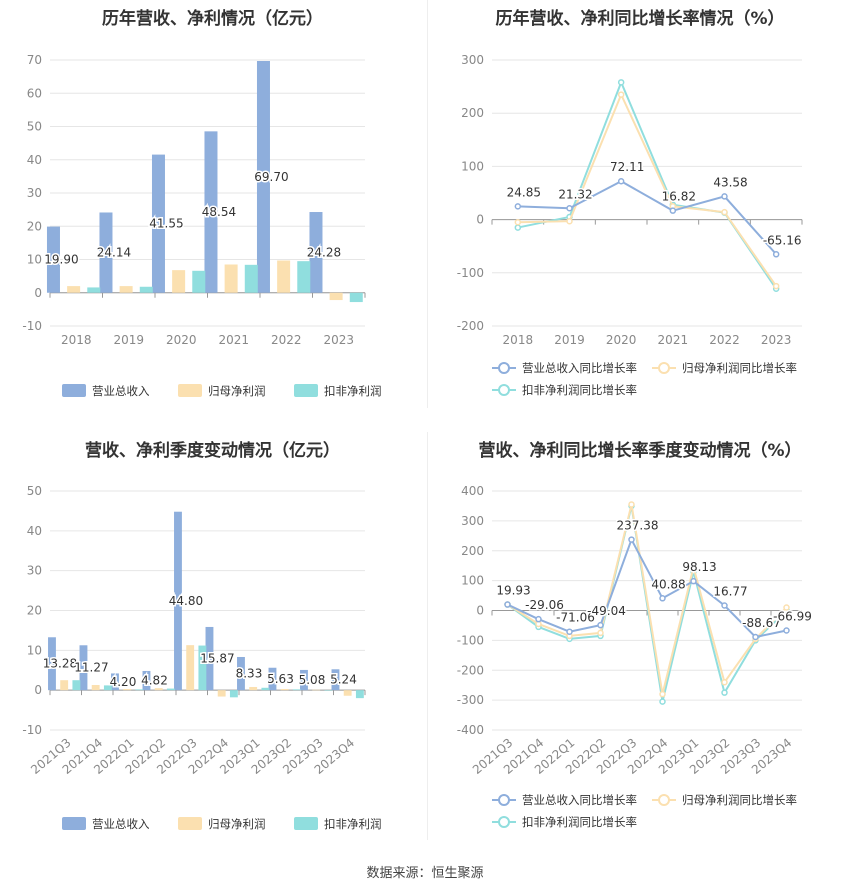 The height and width of the screenshot is (891, 850). What do you see at coordinates (524, 192) in the screenshot?
I see `data-label: 24.85` at bounding box center [524, 192].